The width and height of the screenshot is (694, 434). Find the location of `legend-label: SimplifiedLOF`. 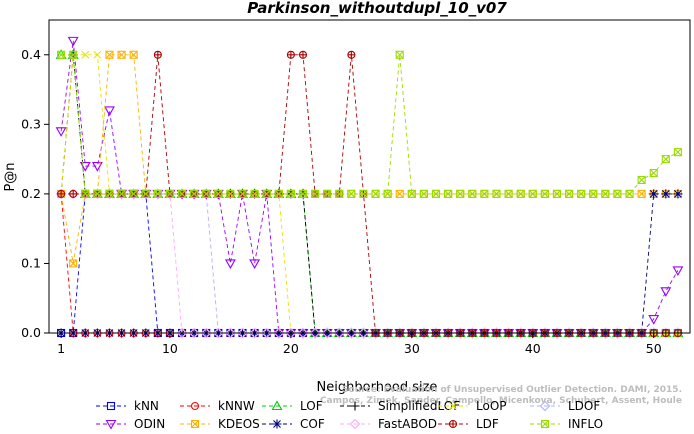

legend-label: SimplifiedLOF is located at coordinates (419, 406).